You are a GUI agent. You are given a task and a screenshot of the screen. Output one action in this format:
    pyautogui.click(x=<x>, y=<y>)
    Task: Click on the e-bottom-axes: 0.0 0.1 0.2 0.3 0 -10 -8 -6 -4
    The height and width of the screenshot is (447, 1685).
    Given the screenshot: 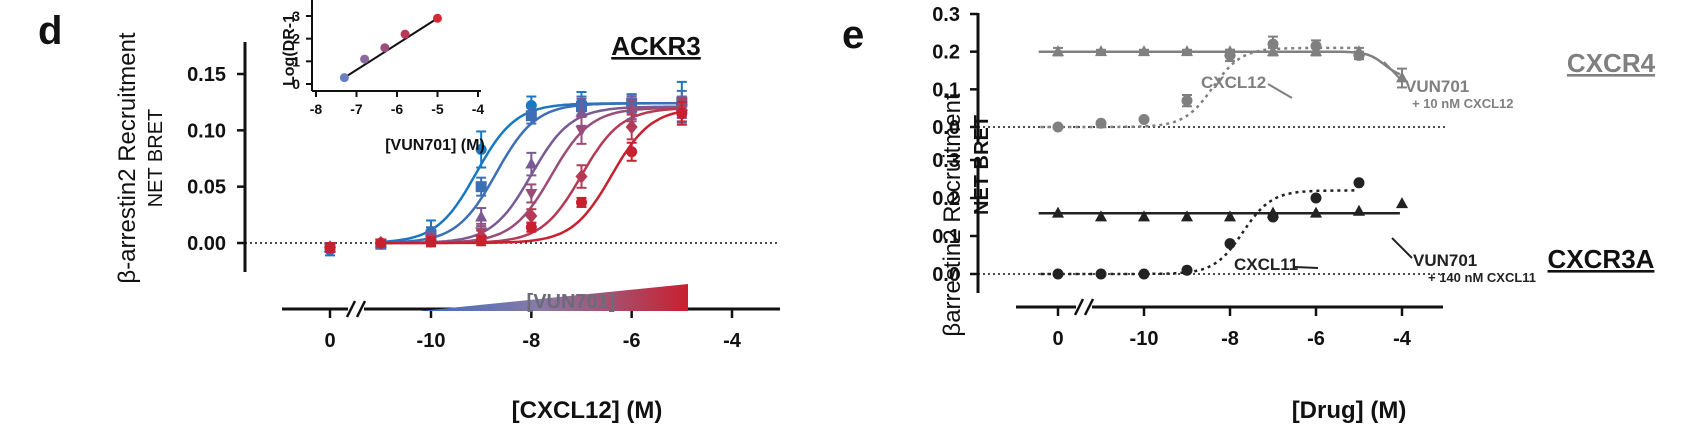 What is the action you would take?
    pyautogui.click(x=1188, y=250)
    